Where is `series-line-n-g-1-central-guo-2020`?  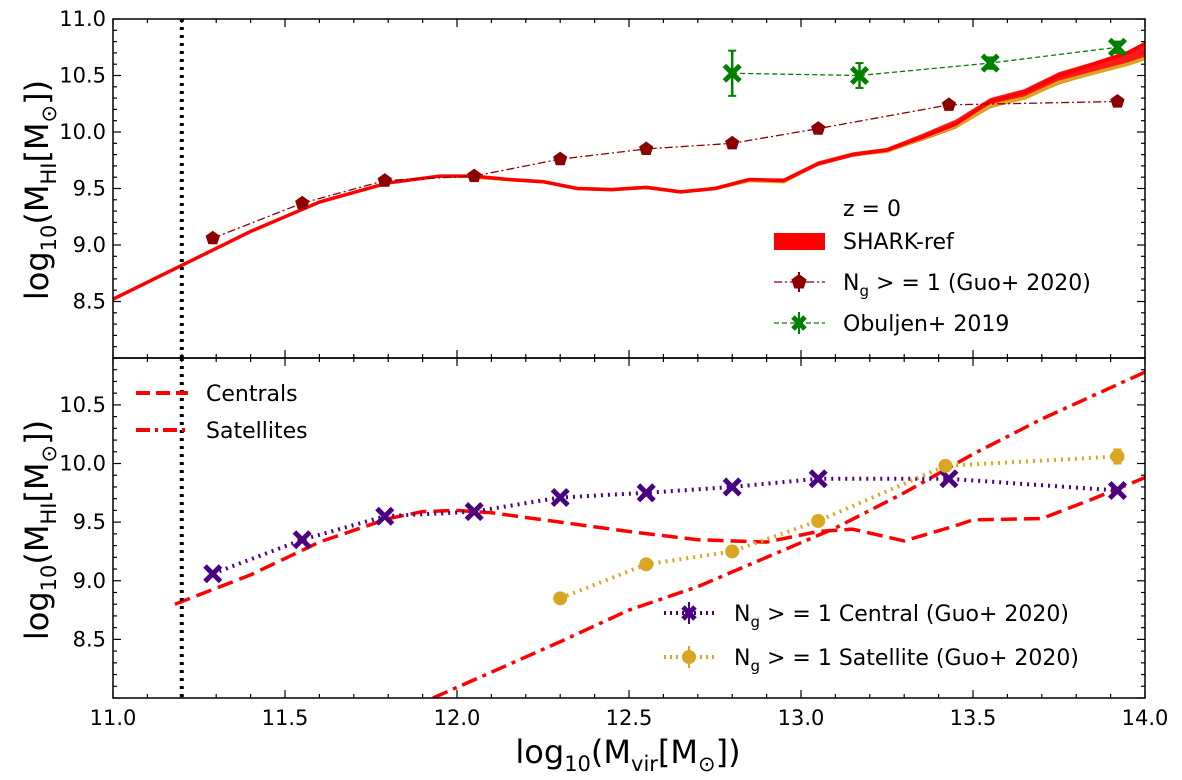
series-line-n-g-1-central-guo-2020 is located at coordinates (665, 526).